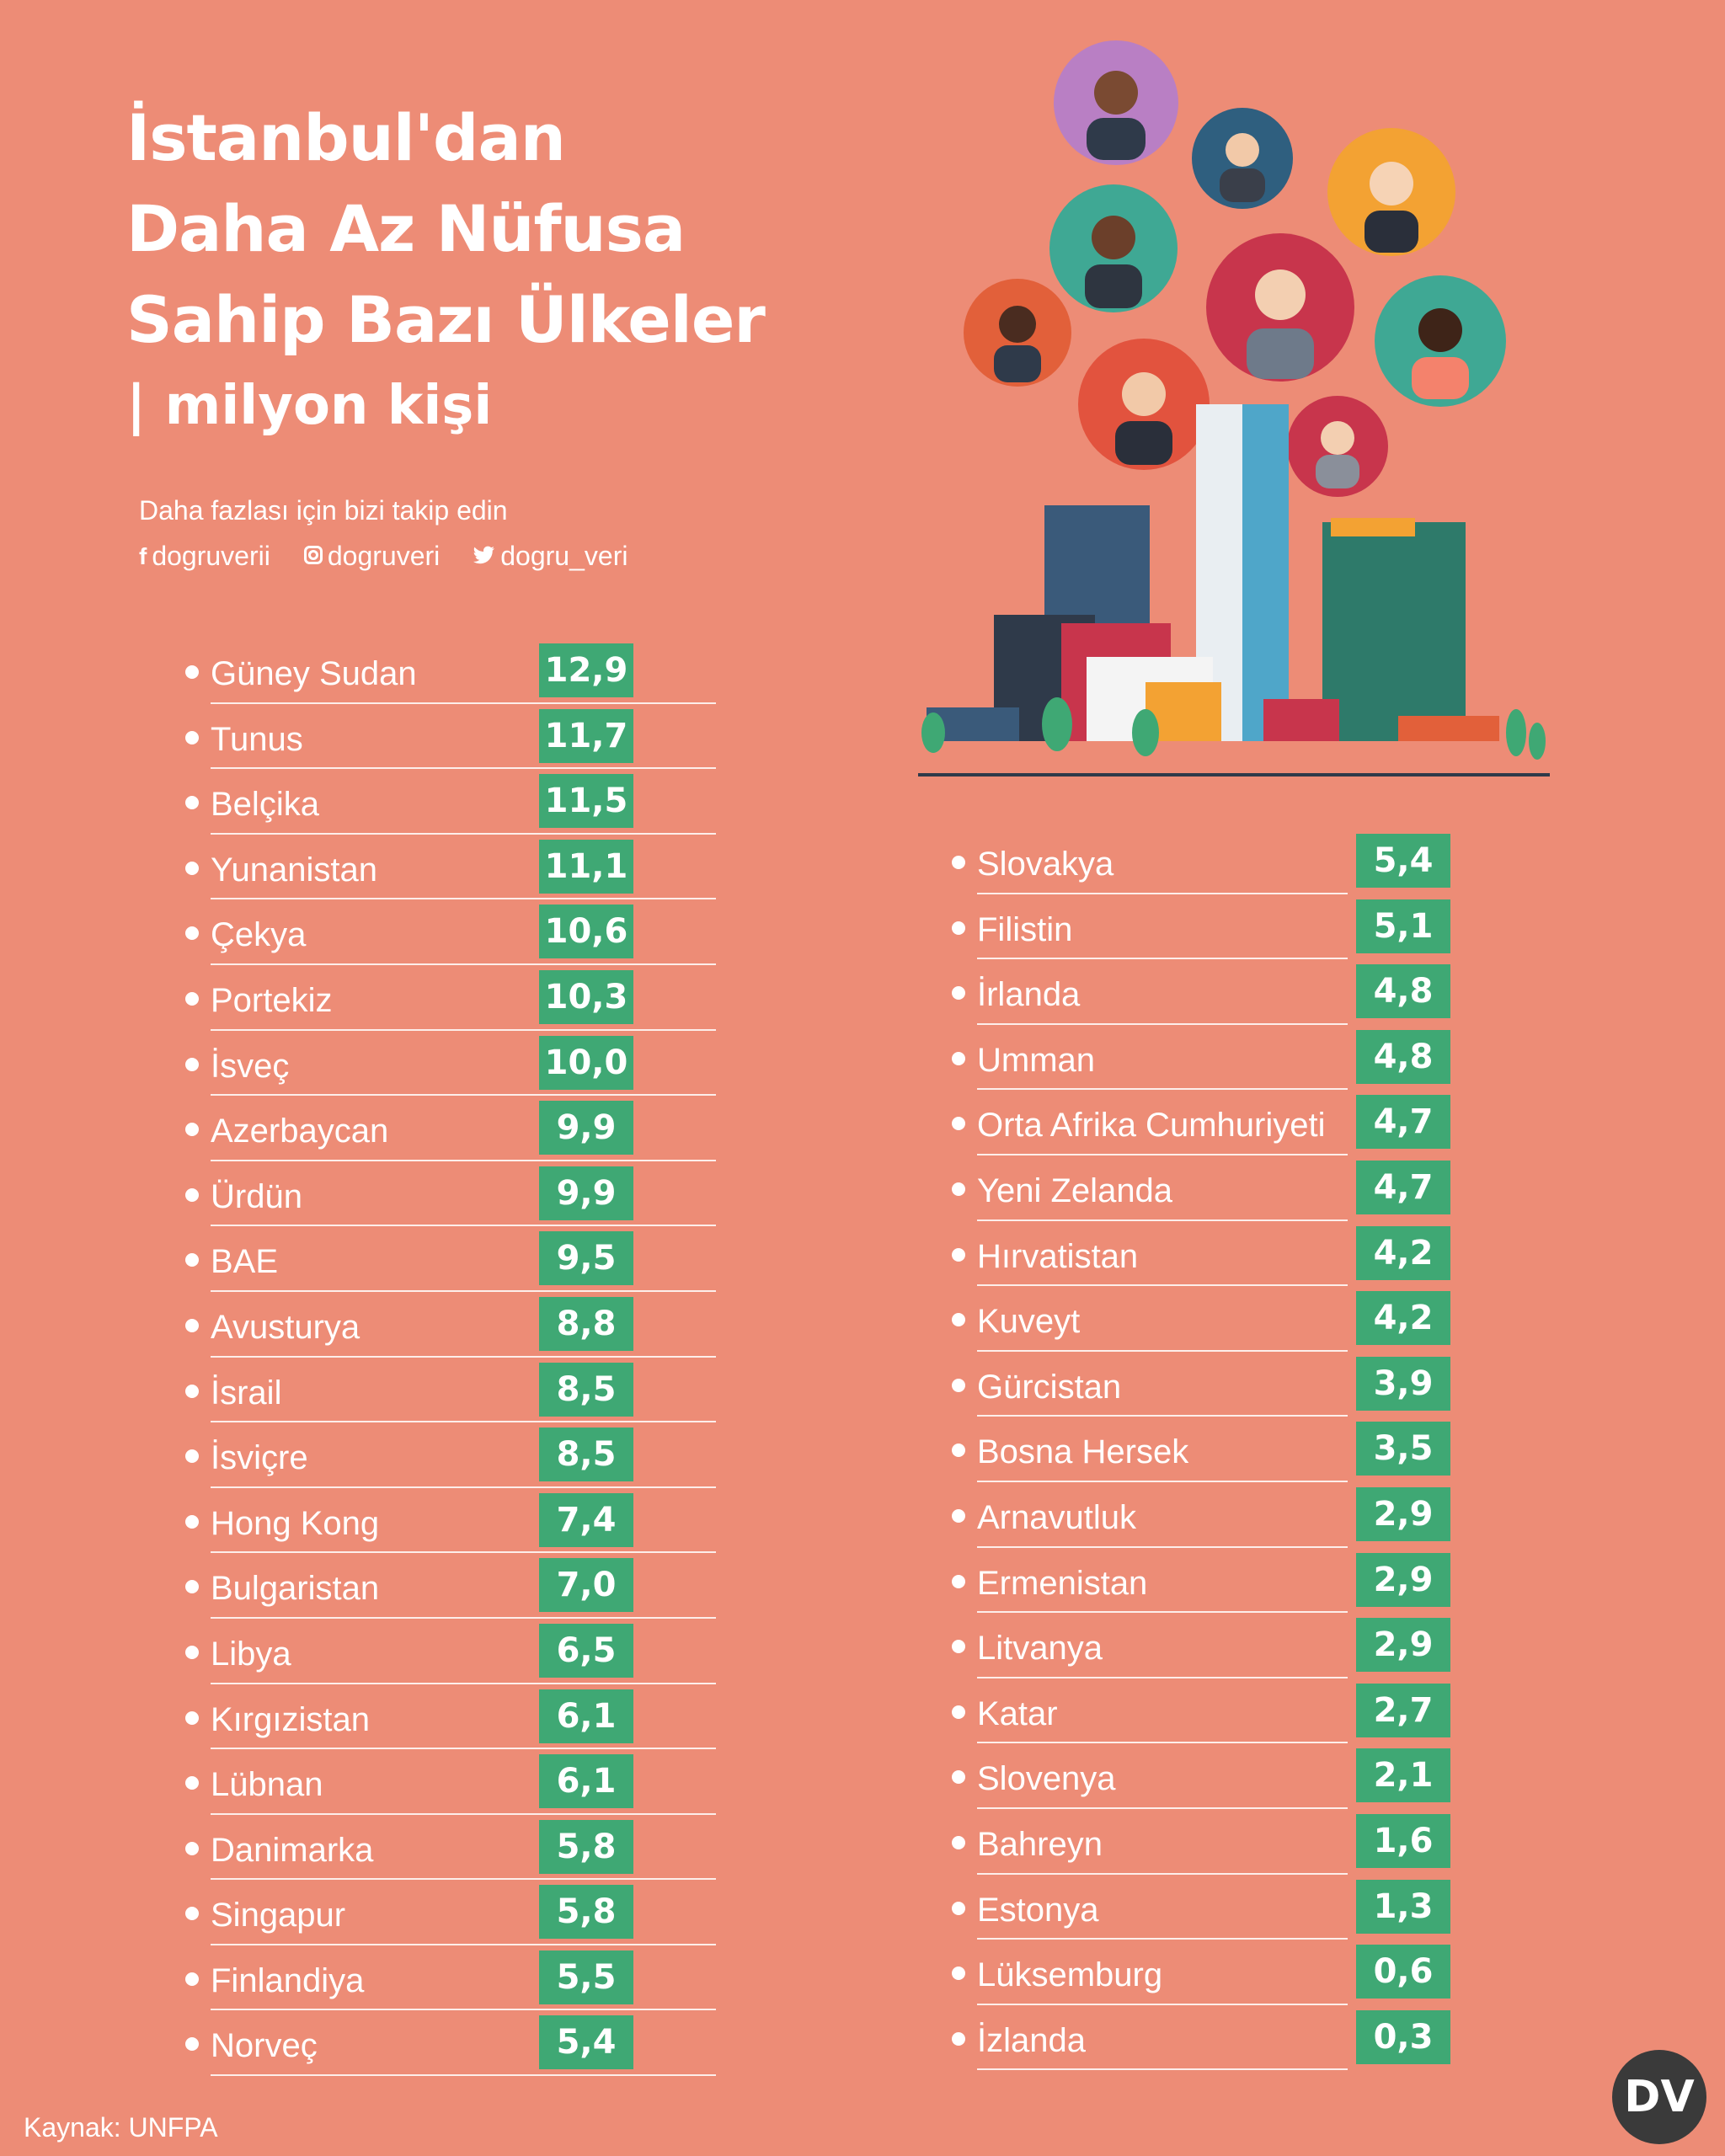 The width and height of the screenshot is (1725, 2156). What do you see at coordinates (586, 1977) in the screenshot?
I see `population-value: 5,5` at bounding box center [586, 1977].